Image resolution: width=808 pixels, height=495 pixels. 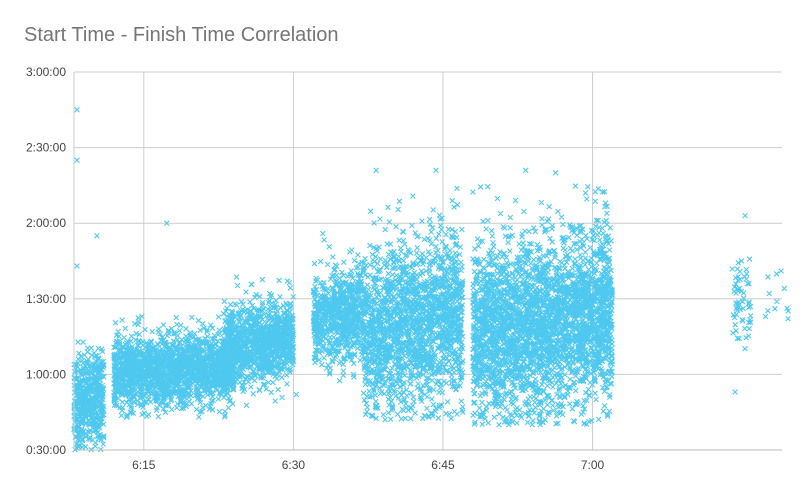 I want to click on x-tick-label: 6:30, so click(x=294, y=465).